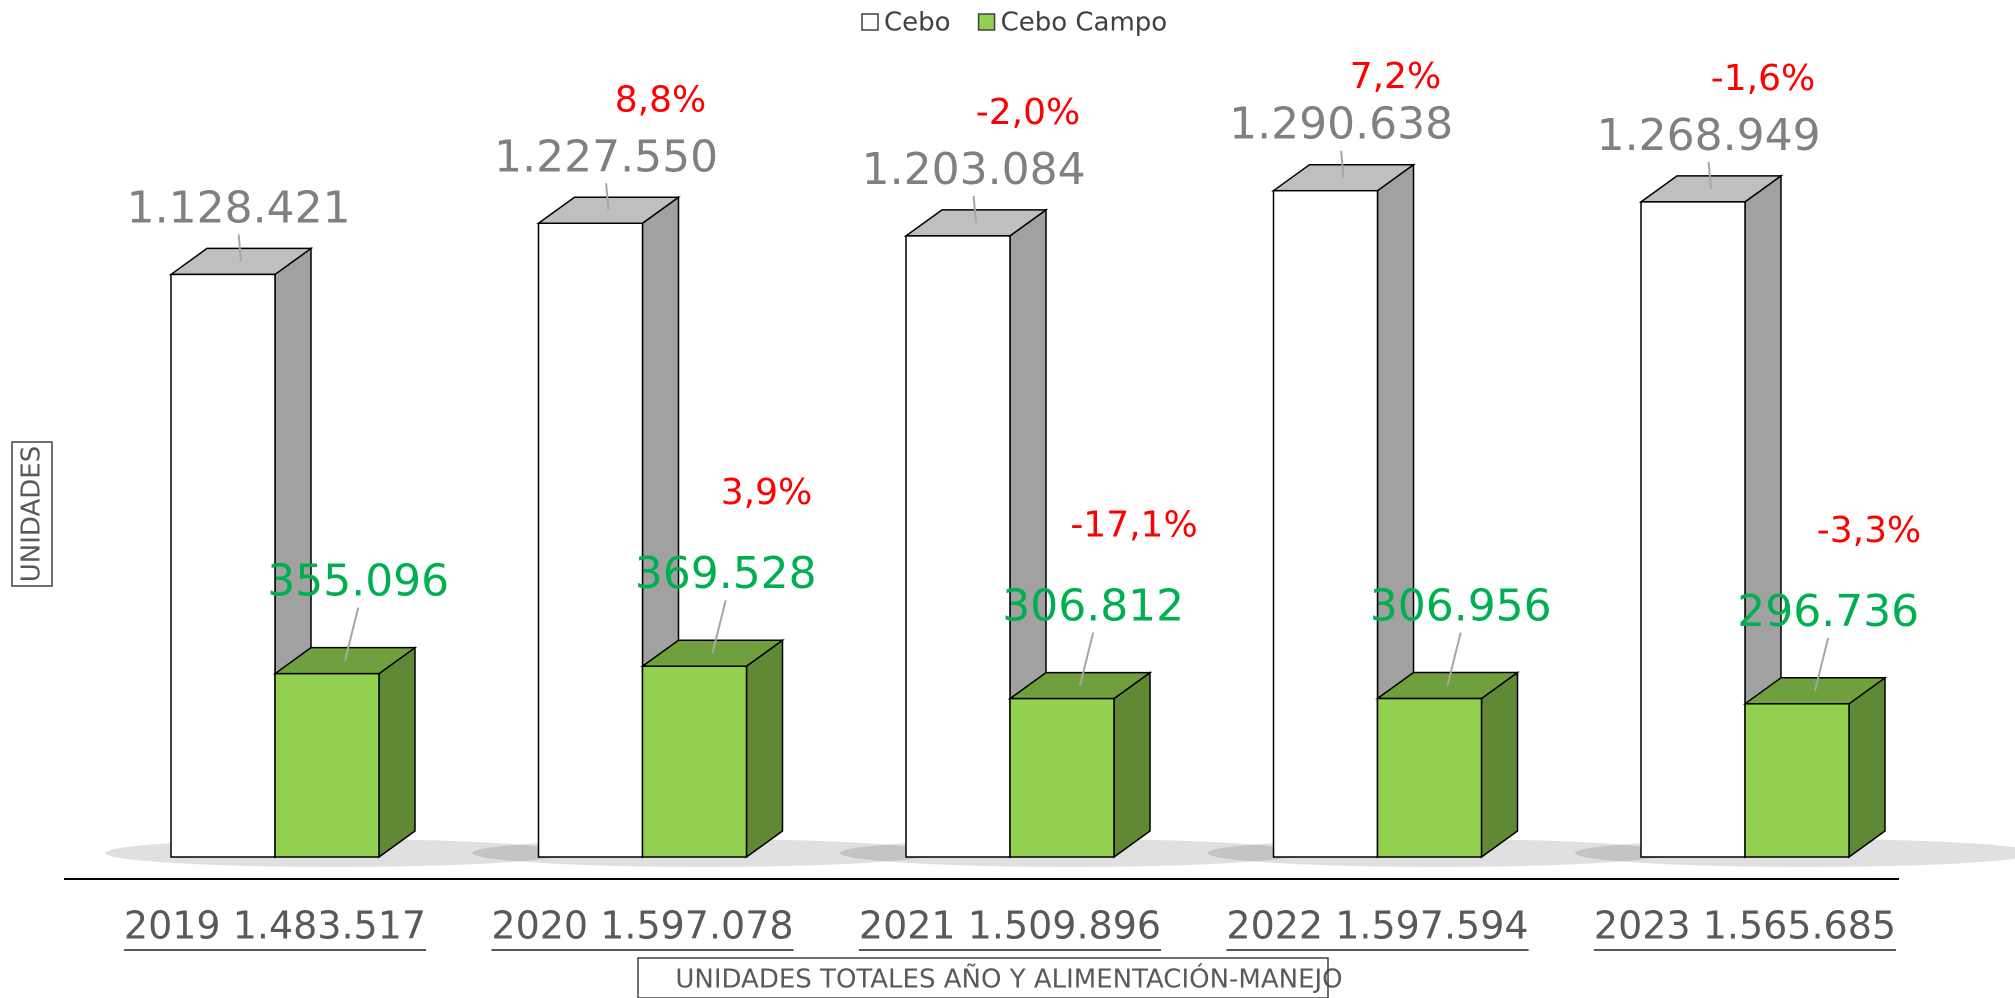 This screenshot has width=2015, height=998. Describe the element at coordinates (726, 573) in the screenshot. I see `value-label: 369.528` at that location.